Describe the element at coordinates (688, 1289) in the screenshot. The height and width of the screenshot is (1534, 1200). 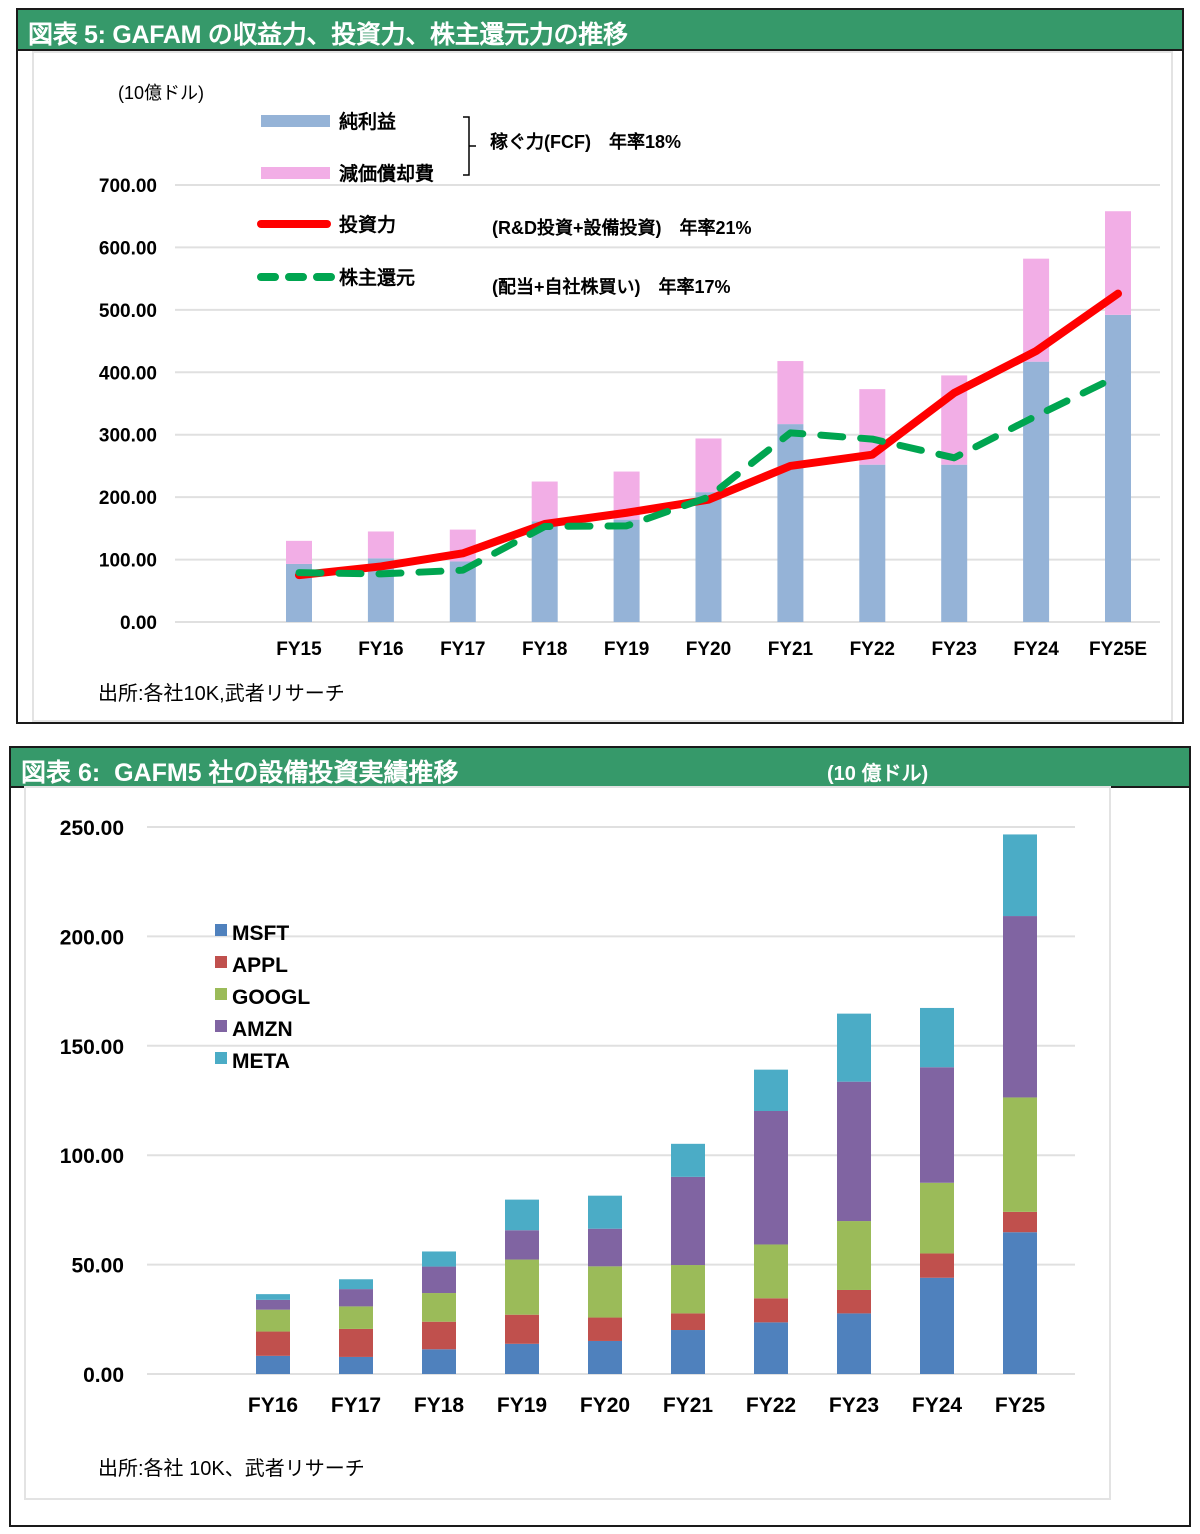
I see `bar-googl-fy21` at that location.